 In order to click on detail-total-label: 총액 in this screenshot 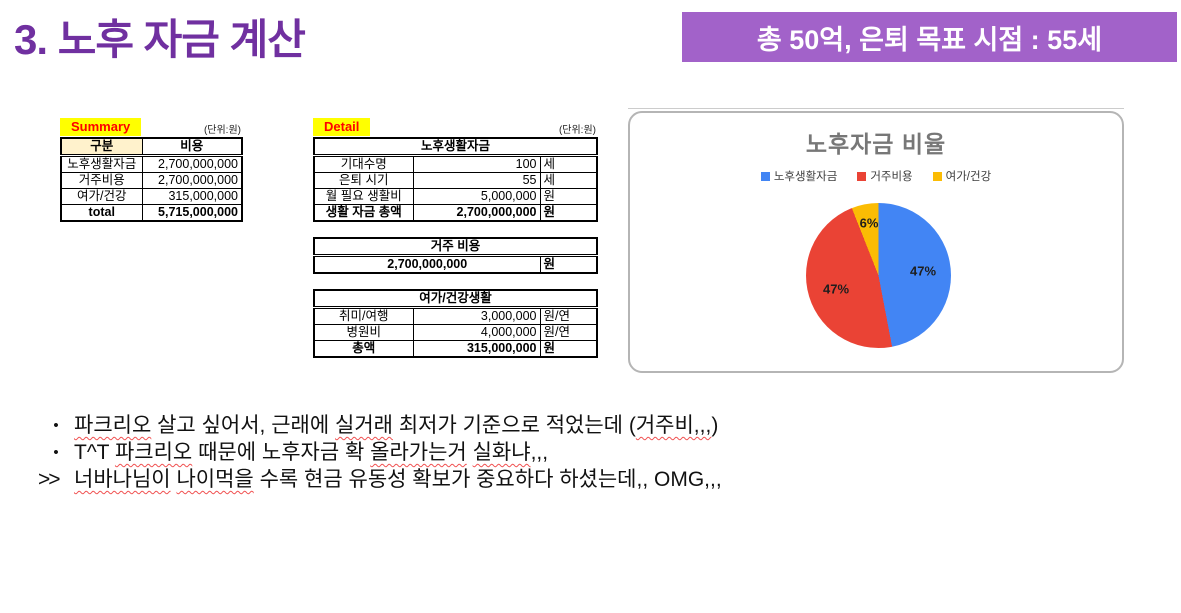, I will do `click(363, 349)`.